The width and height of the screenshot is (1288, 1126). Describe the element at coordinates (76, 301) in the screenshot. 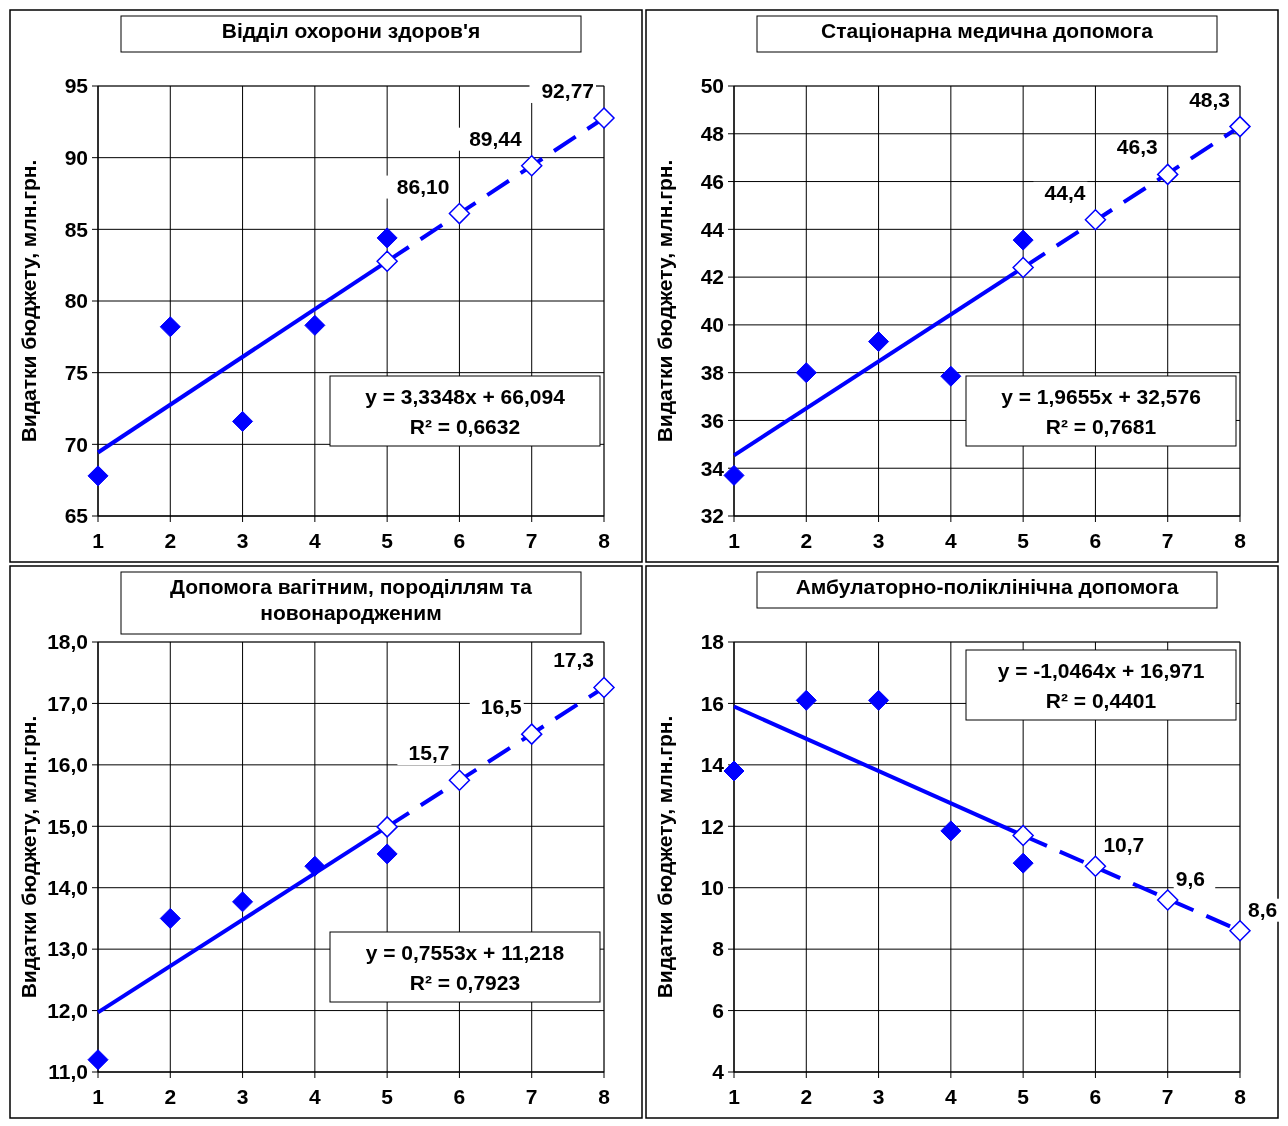

I see `y-tick-label: 80` at that location.